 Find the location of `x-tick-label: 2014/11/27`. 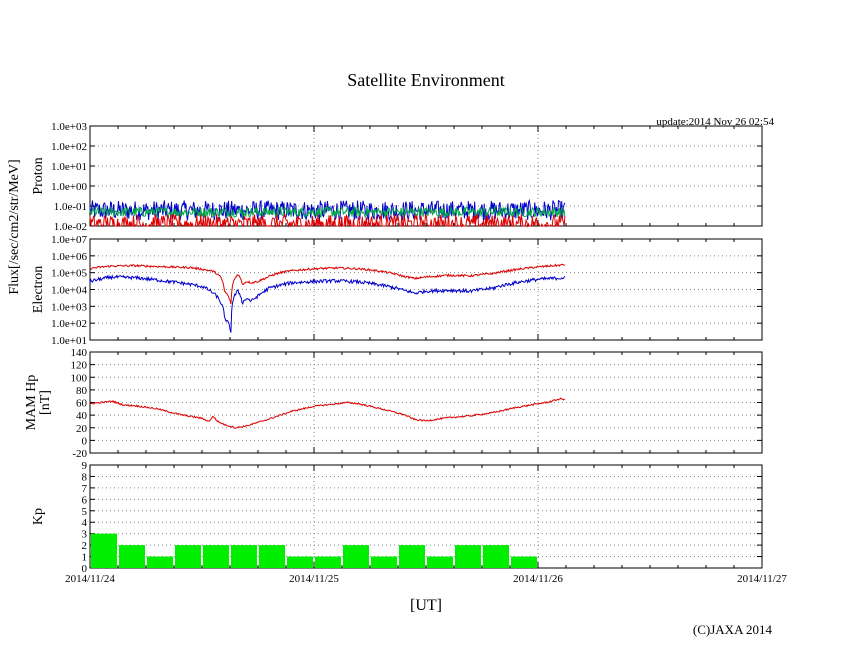

x-tick-label: 2014/11/27 is located at coordinates (762, 579).